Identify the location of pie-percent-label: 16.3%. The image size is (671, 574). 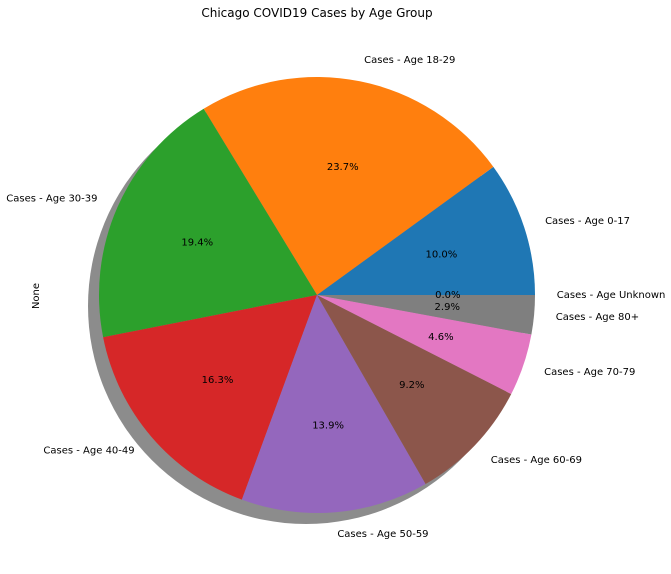
(218, 380).